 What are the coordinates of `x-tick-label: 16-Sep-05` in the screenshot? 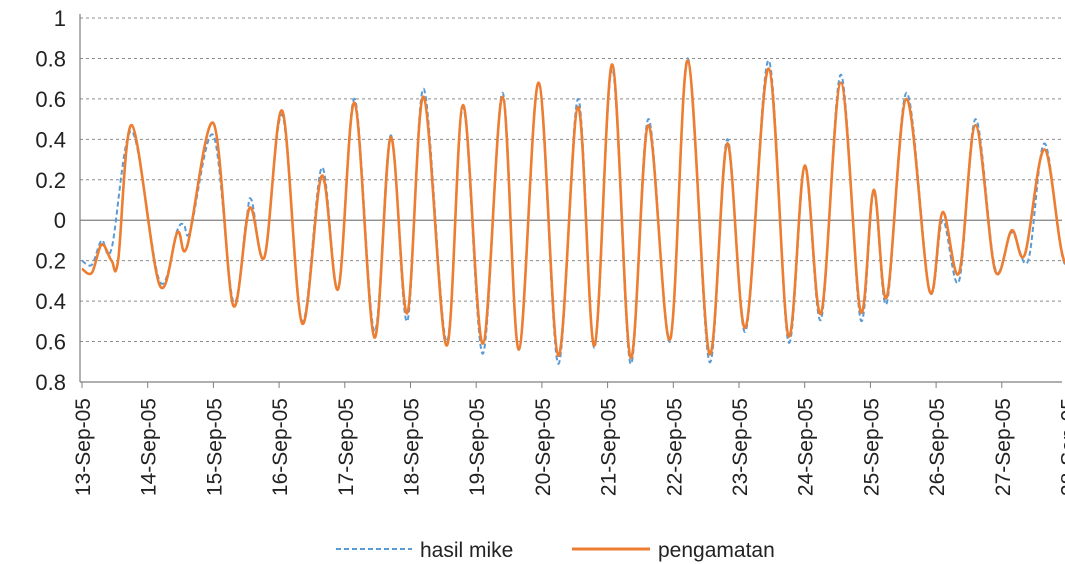 It's located at (280, 447).